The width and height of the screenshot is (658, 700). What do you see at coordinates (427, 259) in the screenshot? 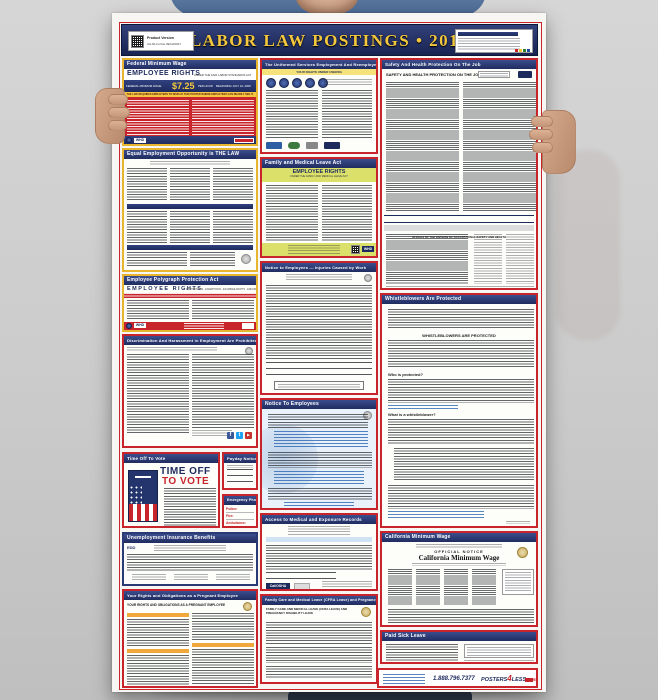
I see `offices-table` at bounding box center [427, 259].